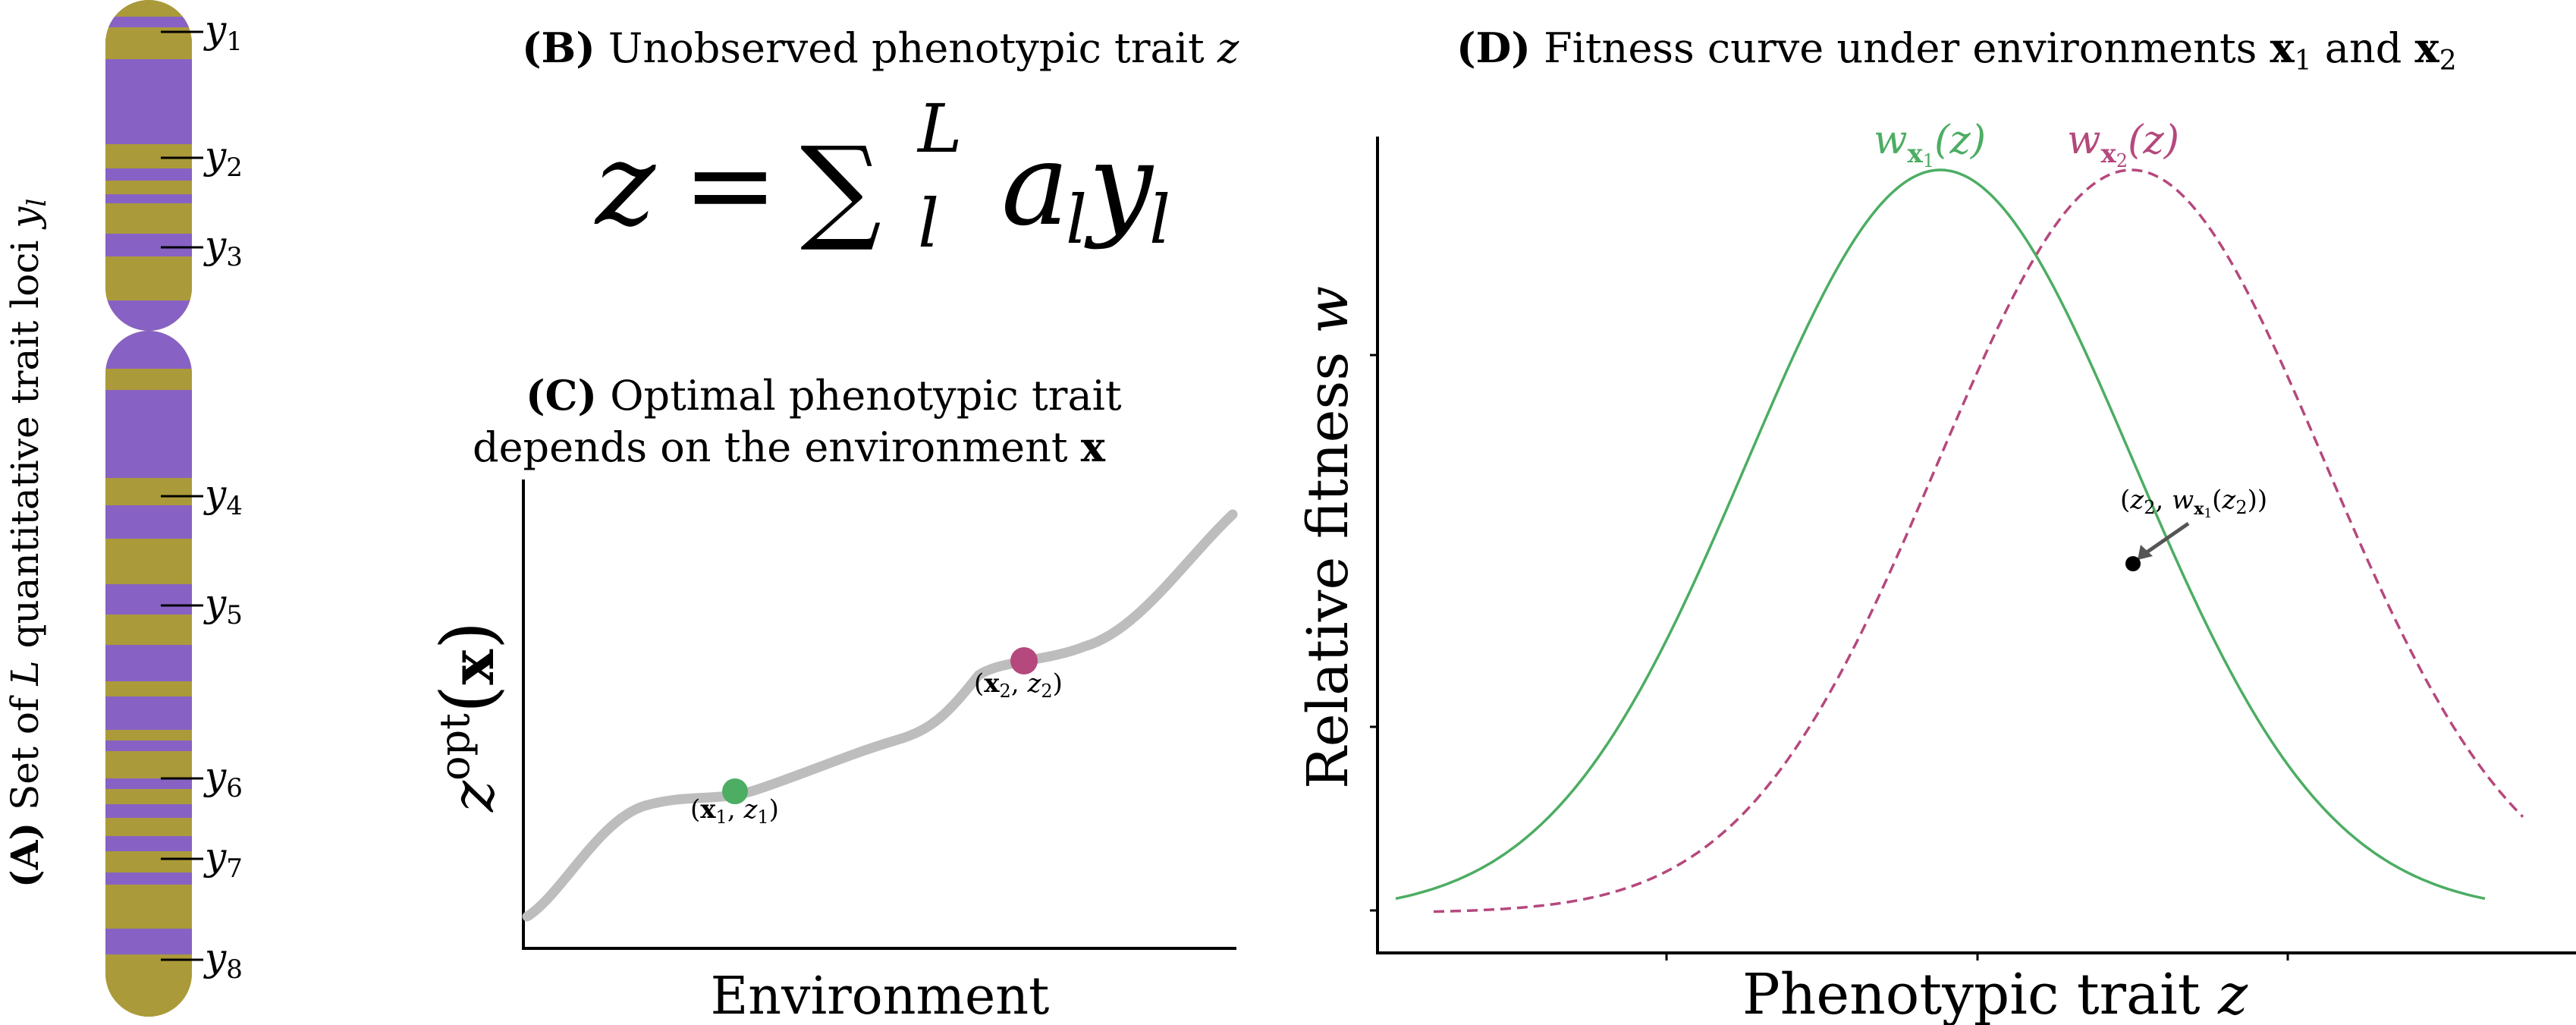 This screenshot has height=1025, width=2576. What do you see at coordinates (1119, 185) in the screenshot?
I see `equation-y: y` at bounding box center [1119, 185].